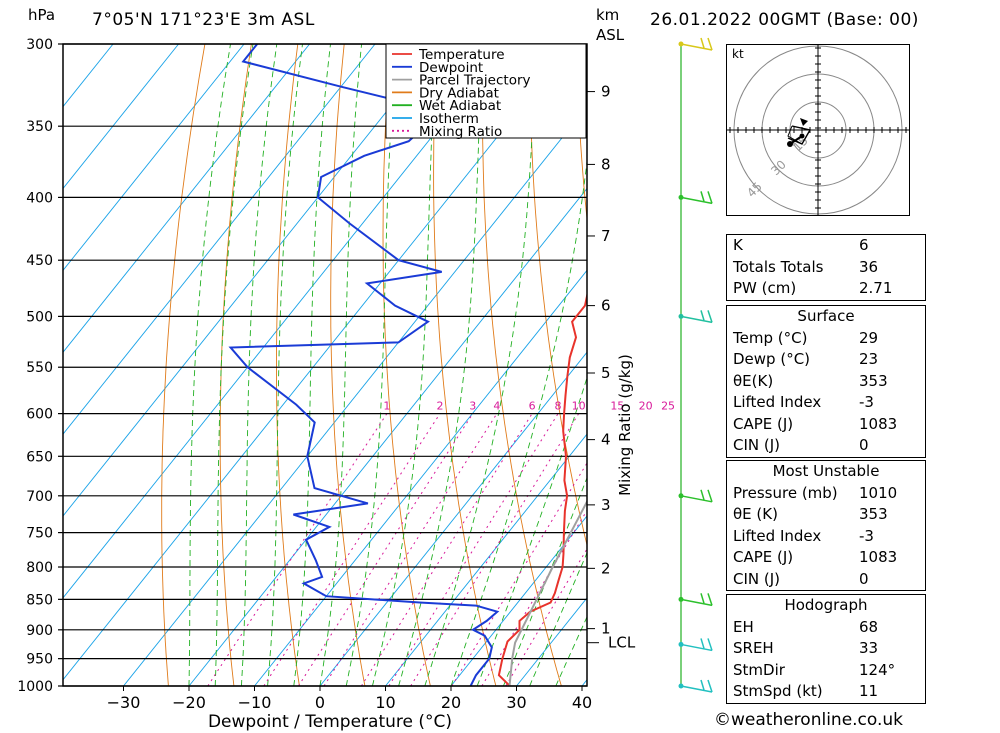 This screenshot has height=733, width=1000. What do you see at coordinates (189, 702) in the screenshot?
I see `temperature-tick-label: −20` at bounding box center [189, 702].